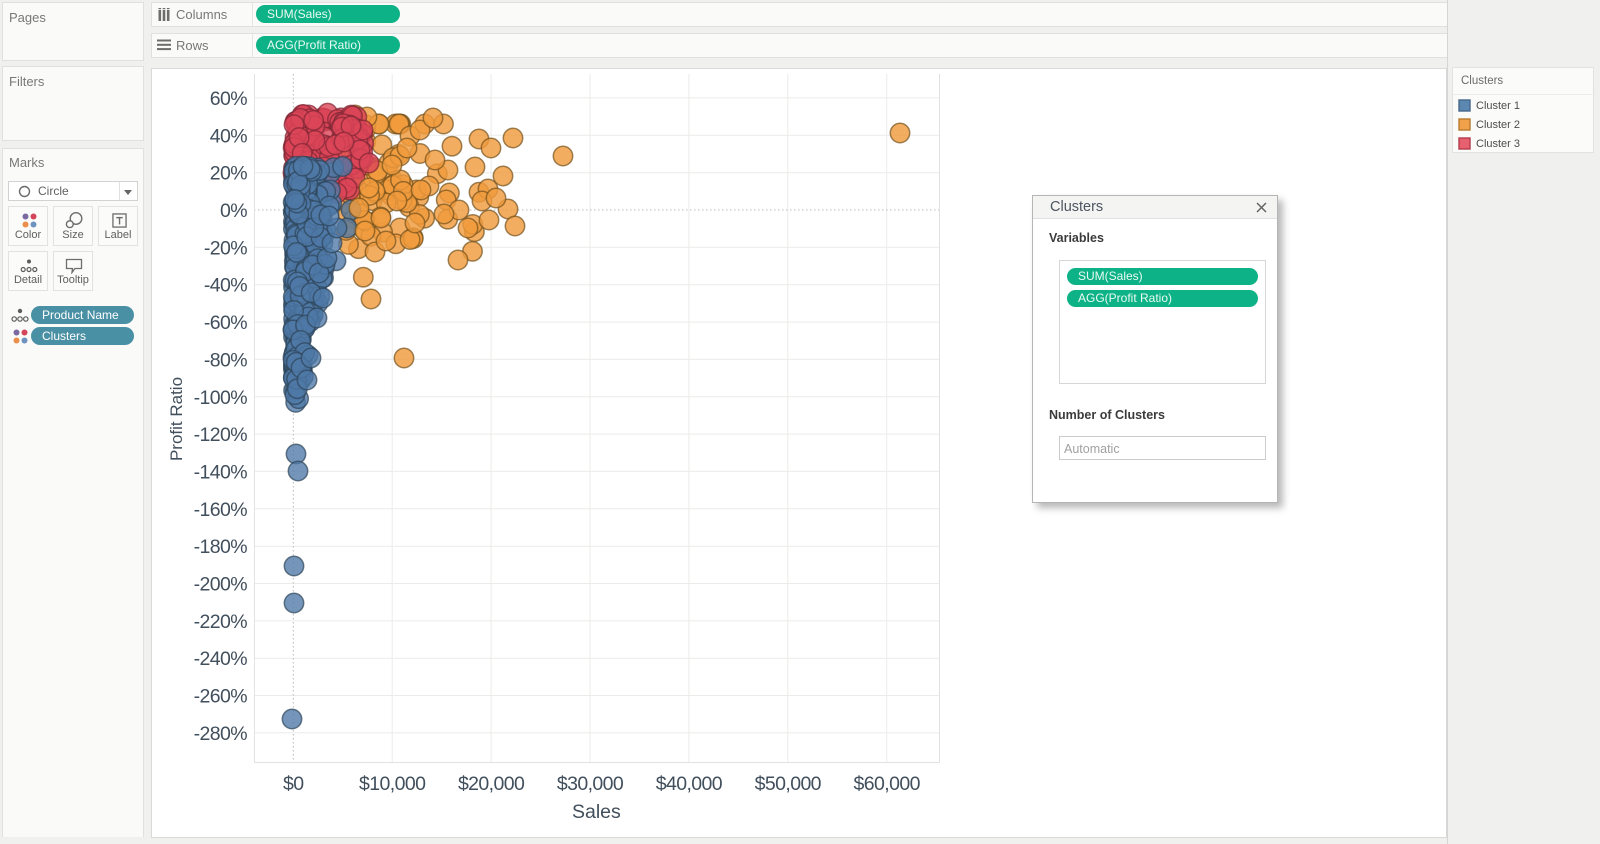 This screenshot has height=844, width=1600. What do you see at coordinates (225, 323) in the screenshot?
I see `svg-text: -60%` at bounding box center [225, 323].